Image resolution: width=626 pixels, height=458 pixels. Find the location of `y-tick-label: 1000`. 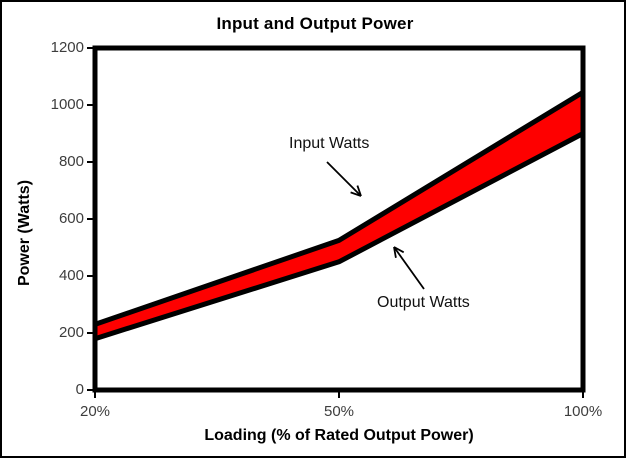

y-tick-label: 1000 is located at coordinates (67, 104).